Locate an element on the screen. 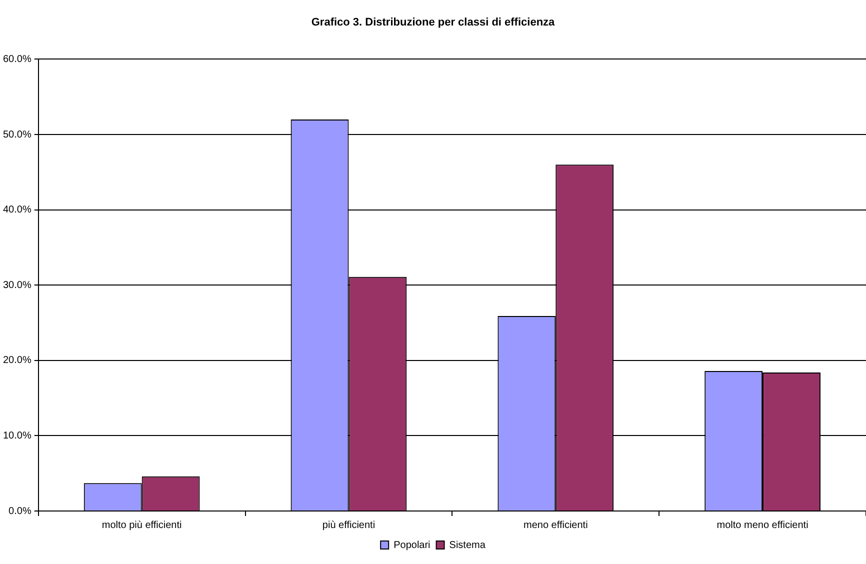  chart-title: Grafico 3. Distribuzione per classi di efficienza is located at coordinates (433, 22).